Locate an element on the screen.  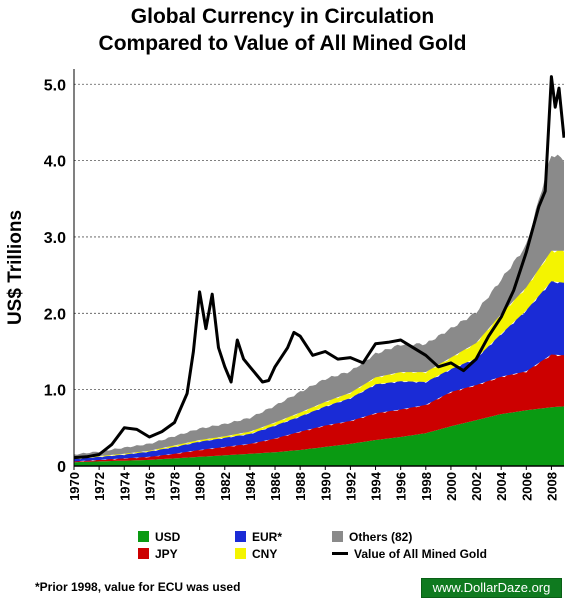
x-tick-label: 1988 is located at coordinates (300, 486).